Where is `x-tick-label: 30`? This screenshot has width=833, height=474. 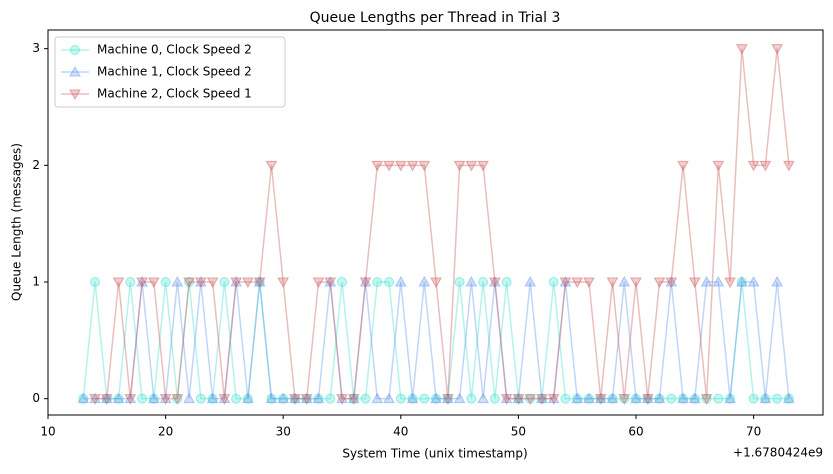 x-tick-label: 30 is located at coordinates (283, 432).